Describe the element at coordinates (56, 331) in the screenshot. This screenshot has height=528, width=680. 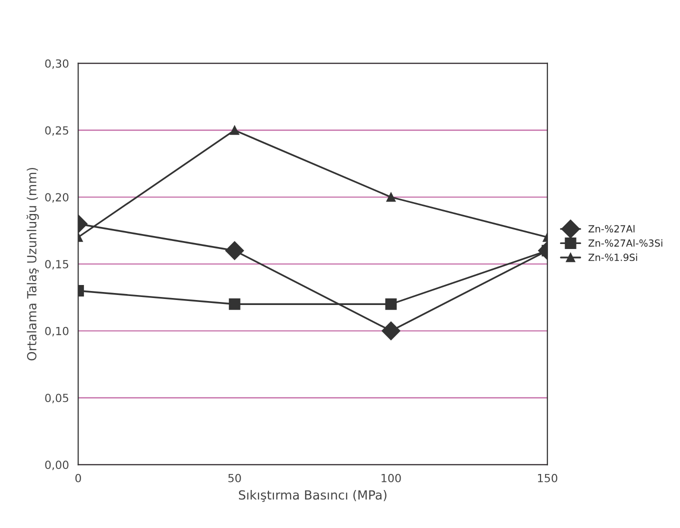
I see `y-tick-label: 0,10` at that location.